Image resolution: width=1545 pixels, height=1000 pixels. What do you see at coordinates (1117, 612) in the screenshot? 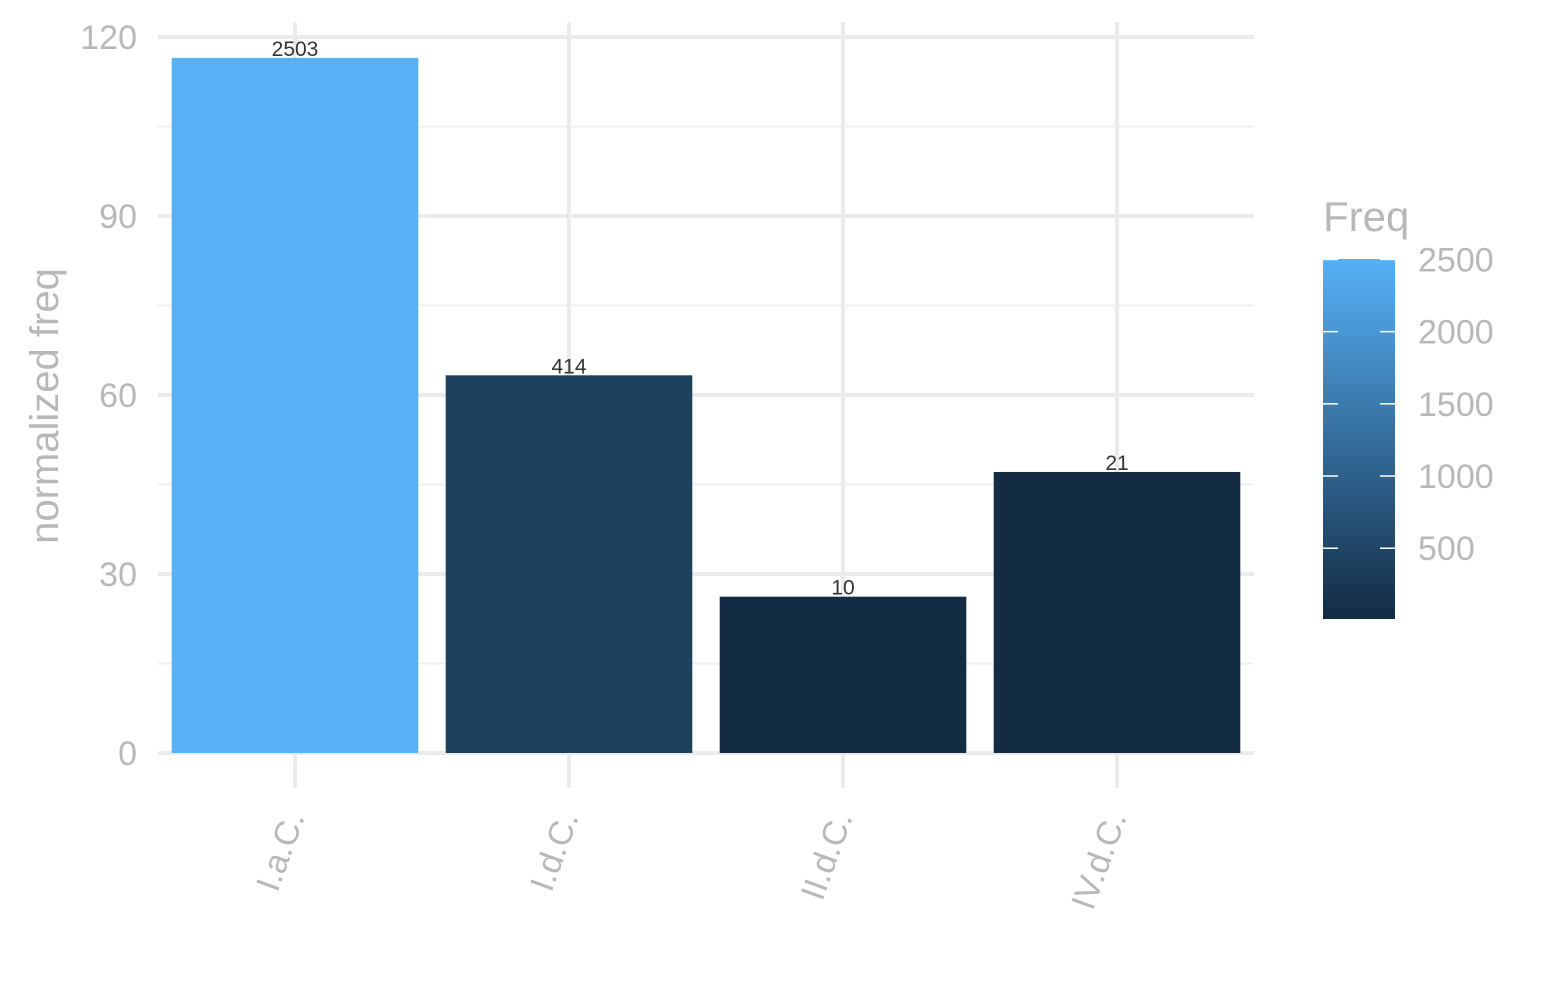
I see `bar-IV.d.C.` at bounding box center [1117, 612].